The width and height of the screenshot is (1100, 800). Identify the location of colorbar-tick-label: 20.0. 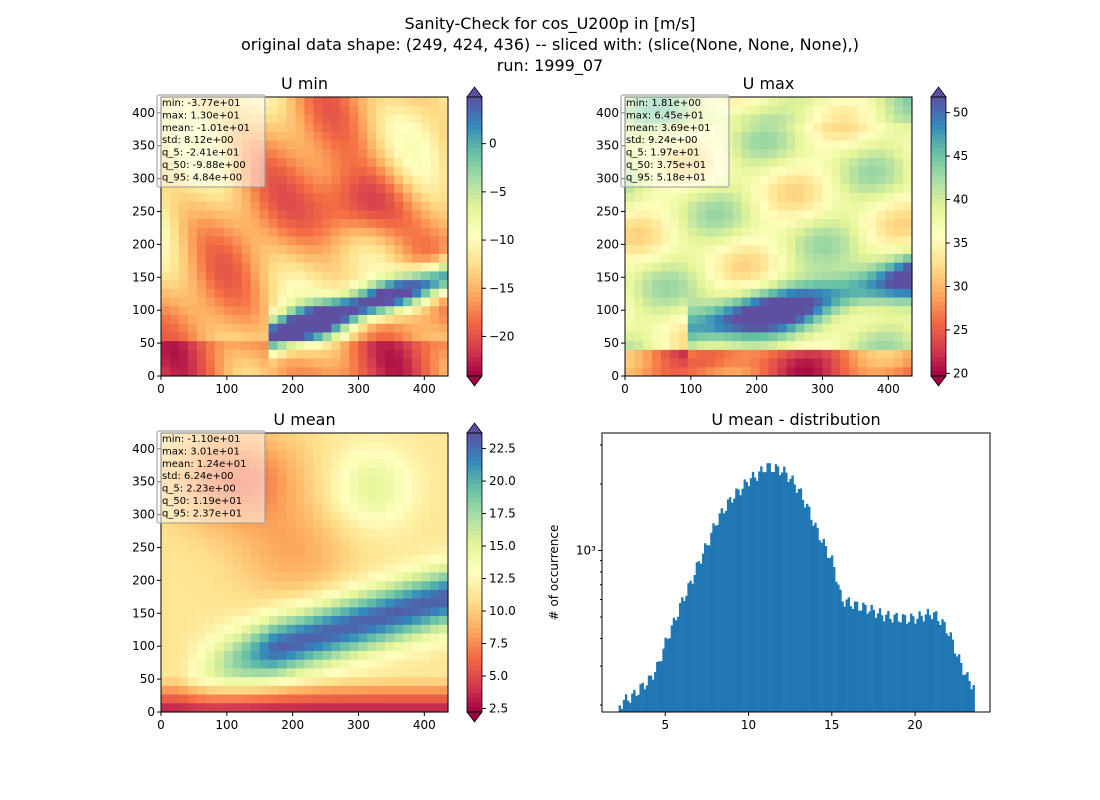
(502, 481).